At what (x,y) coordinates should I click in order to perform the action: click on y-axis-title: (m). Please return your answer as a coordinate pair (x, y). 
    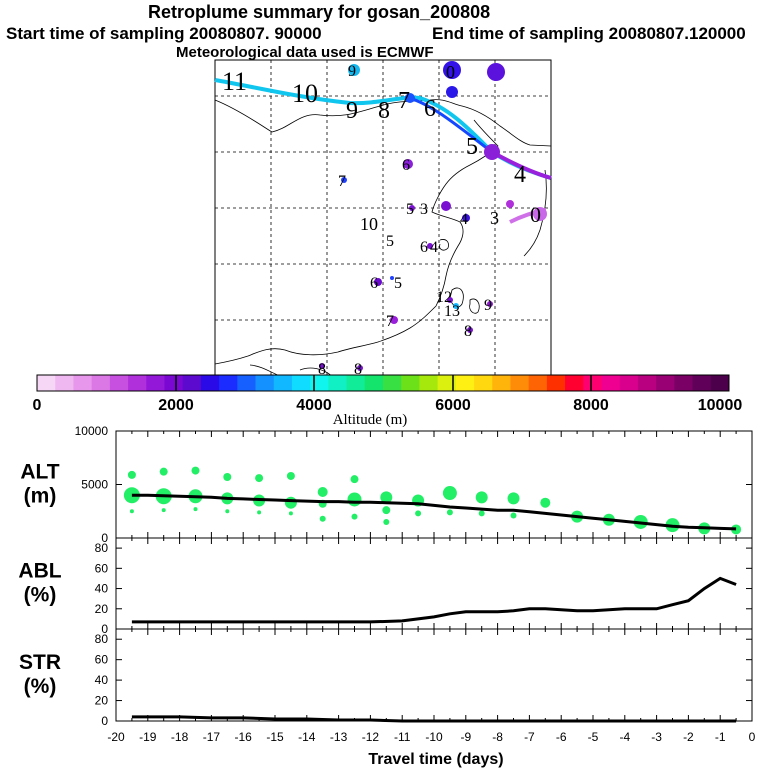
    Looking at the image, I should click on (40, 496).